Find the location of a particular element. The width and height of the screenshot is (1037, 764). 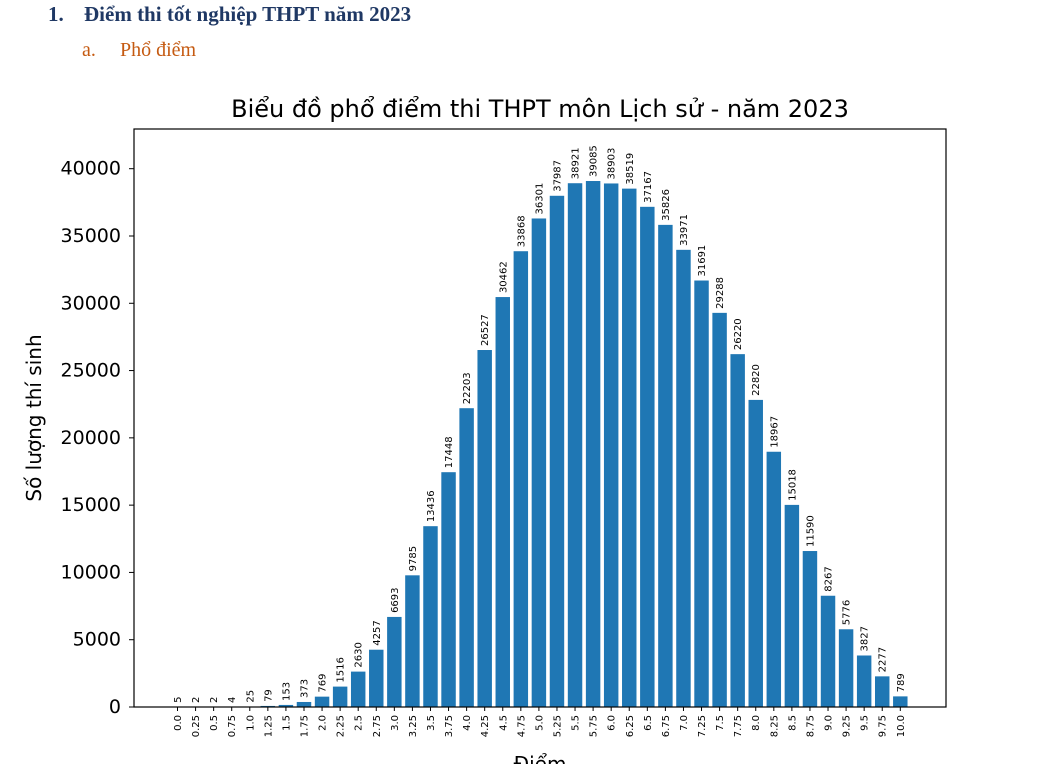

bar-value-label: 38921 is located at coordinates (576, 163).